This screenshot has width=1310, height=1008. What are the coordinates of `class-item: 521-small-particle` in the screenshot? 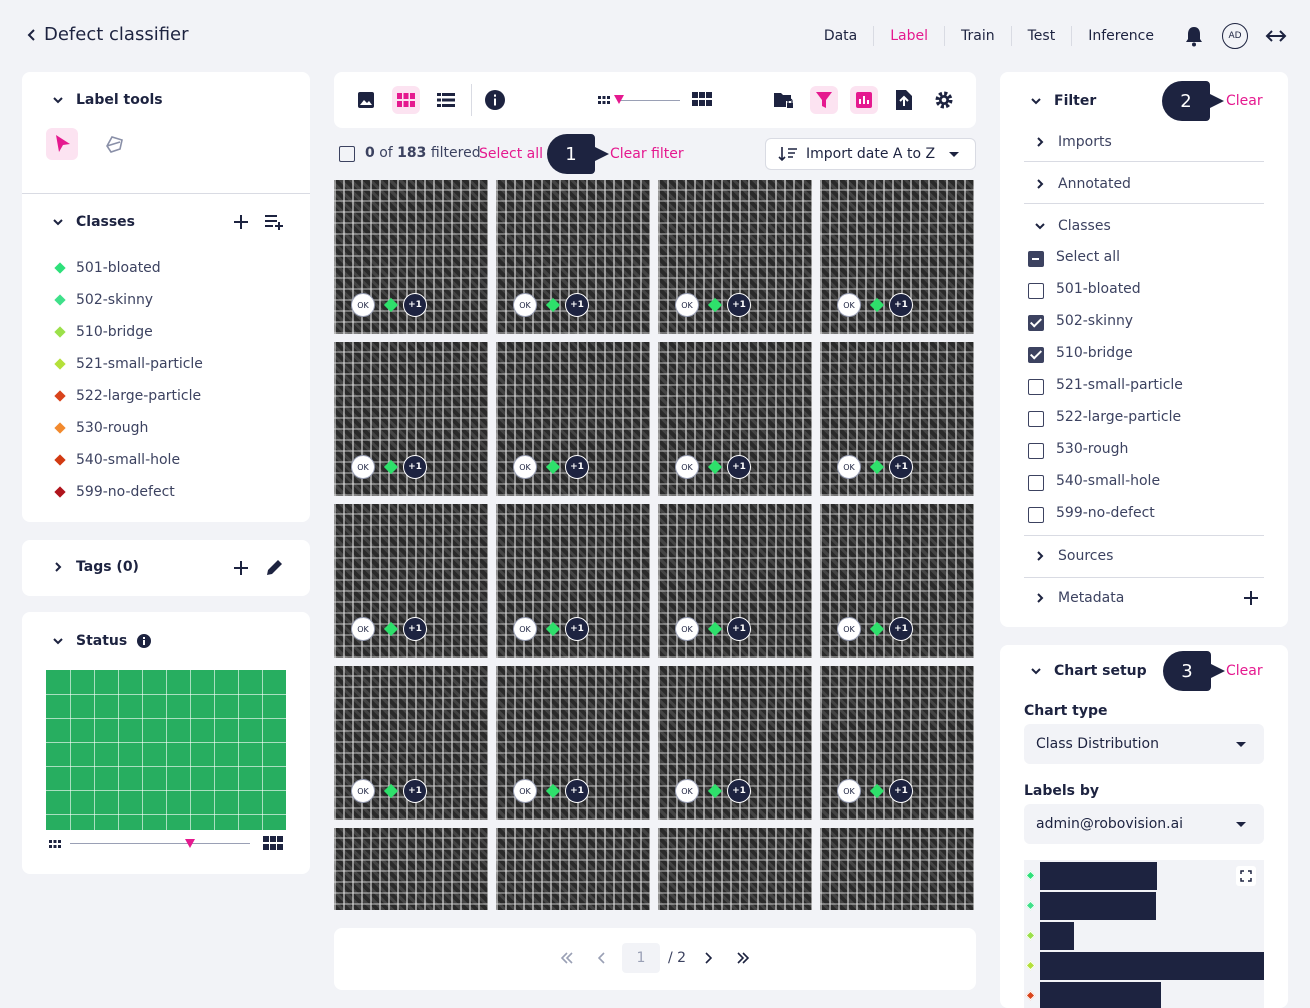 It's located at (128, 364).